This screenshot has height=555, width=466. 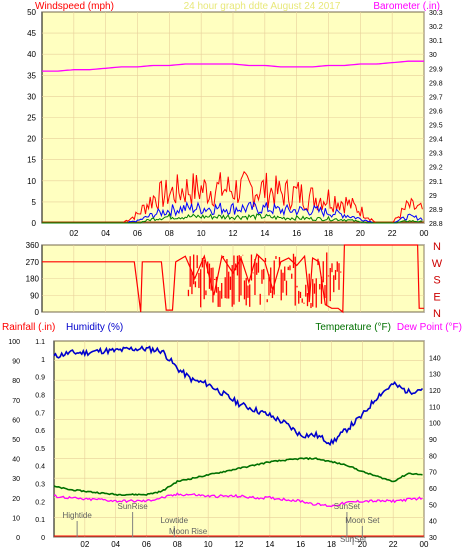 I want to click on baro-tick-label: 30.2, so click(x=436, y=27).